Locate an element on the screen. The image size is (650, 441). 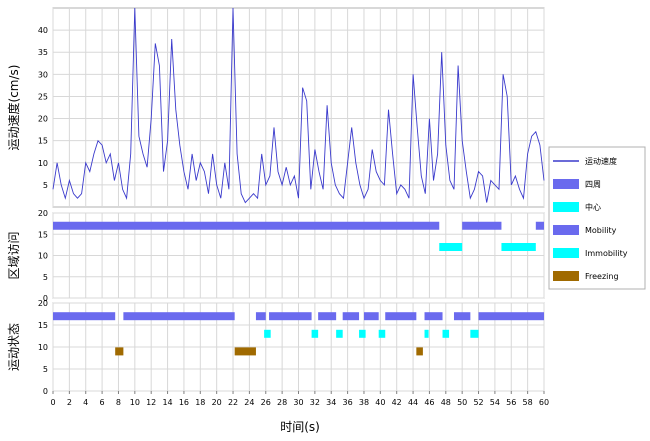
x-tick-label: 48 is located at coordinates (446, 402).